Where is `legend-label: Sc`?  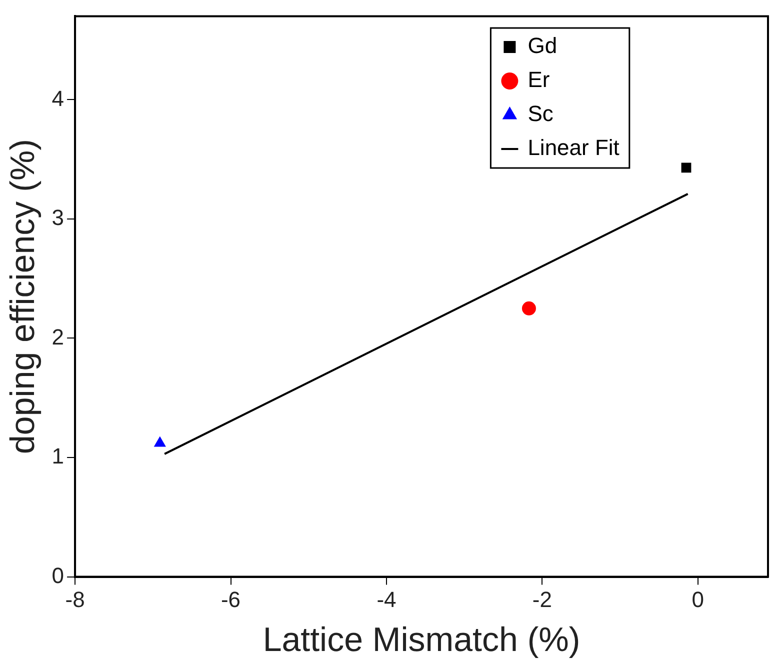 legend-label: Sc is located at coordinates (541, 113).